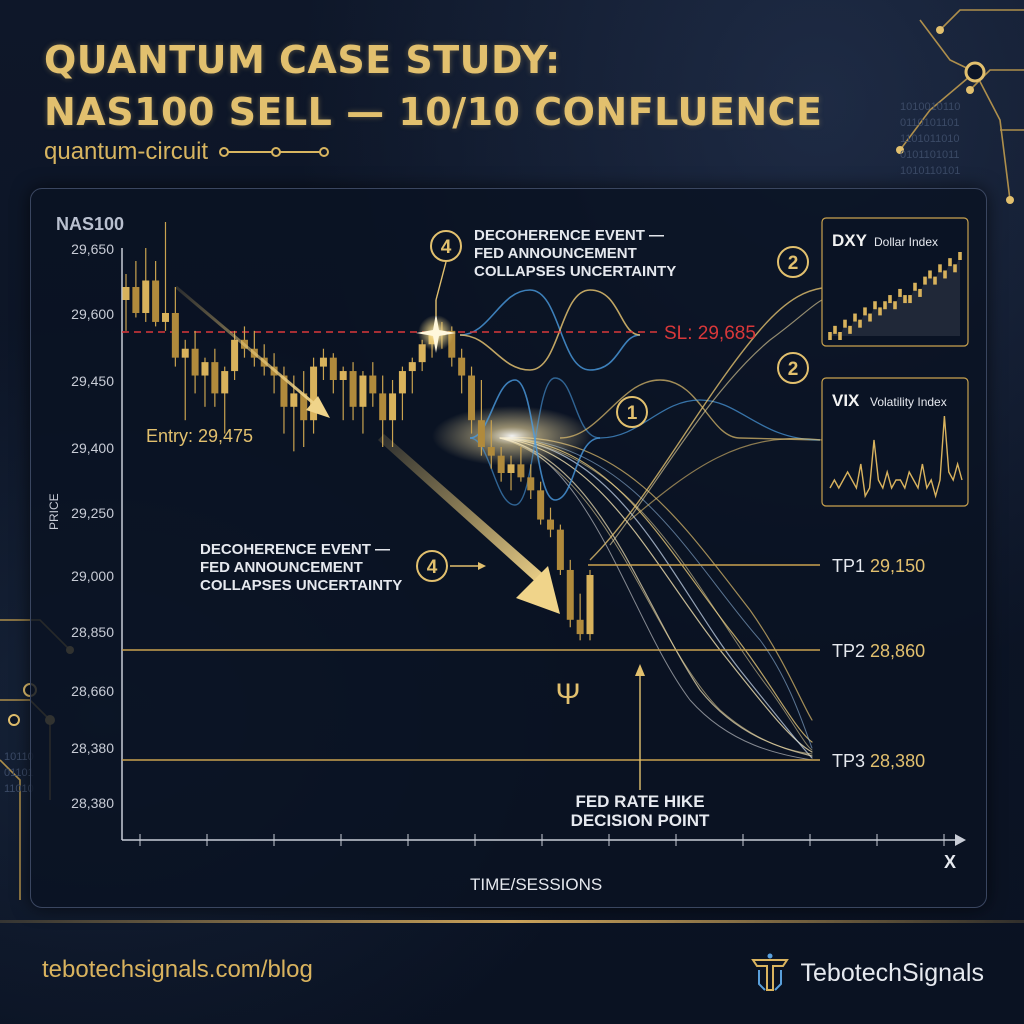 Image resolution: width=1024 pixels, height=1024 pixels. What do you see at coordinates (92, 513) in the screenshot?
I see `y-tick-label: 29,250` at bounding box center [92, 513].